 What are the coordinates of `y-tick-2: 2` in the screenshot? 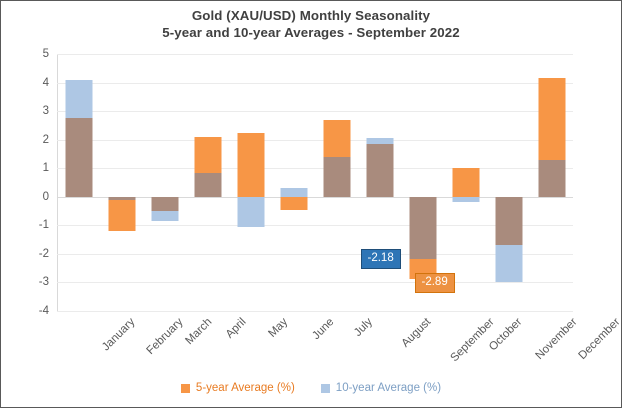 It's located at (45, 139).